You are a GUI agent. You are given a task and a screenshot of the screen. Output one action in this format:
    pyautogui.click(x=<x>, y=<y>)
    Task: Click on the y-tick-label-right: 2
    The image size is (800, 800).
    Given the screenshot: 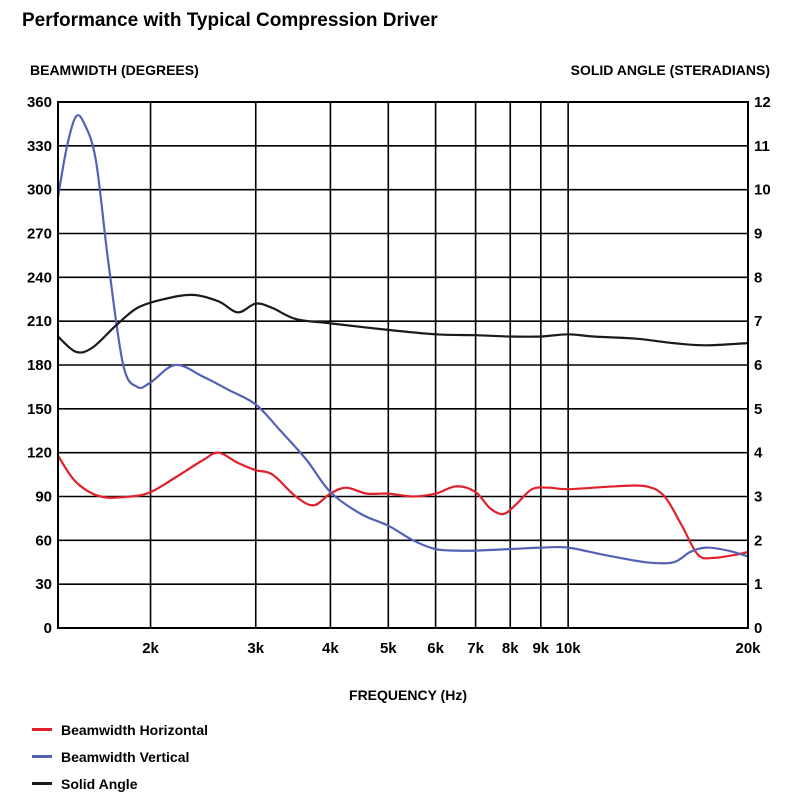 What is the action you would take?
    pyautogui.click(x=758, y=540)
    